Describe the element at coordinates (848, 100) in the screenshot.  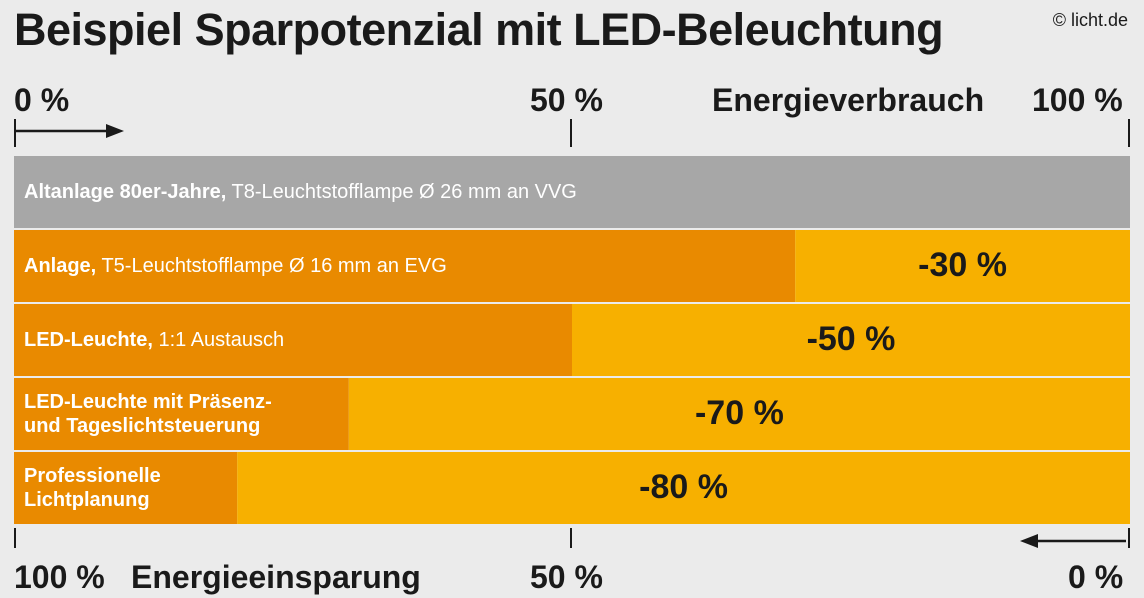
I see `top-axis-title: Energieverbrauch` at that location.